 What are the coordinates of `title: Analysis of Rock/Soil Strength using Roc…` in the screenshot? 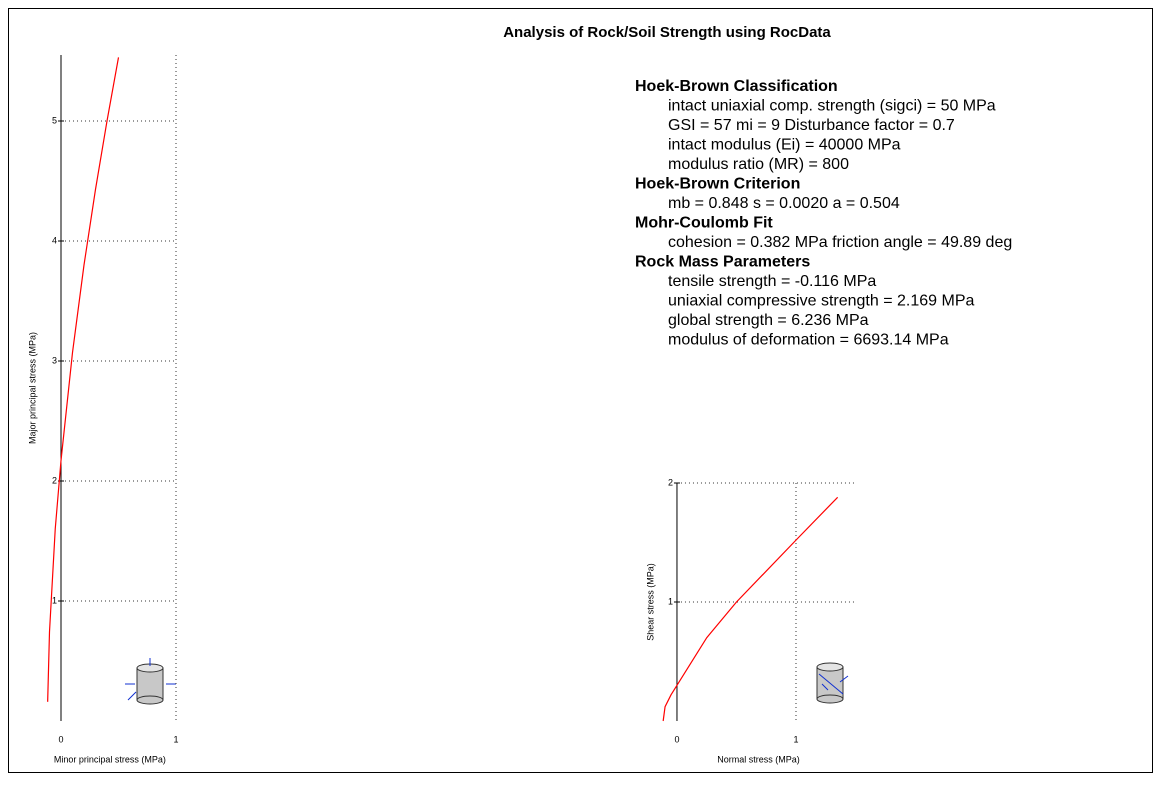 It's located at (667, 32).